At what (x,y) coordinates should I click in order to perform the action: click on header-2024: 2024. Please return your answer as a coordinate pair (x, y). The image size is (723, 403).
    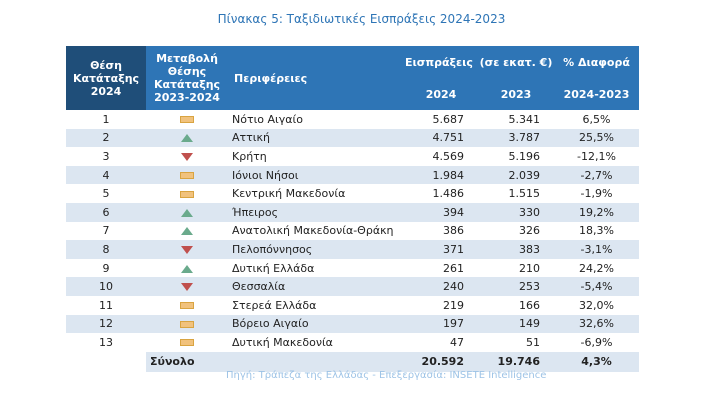
    Looking at the image, I should click on (441, 94).